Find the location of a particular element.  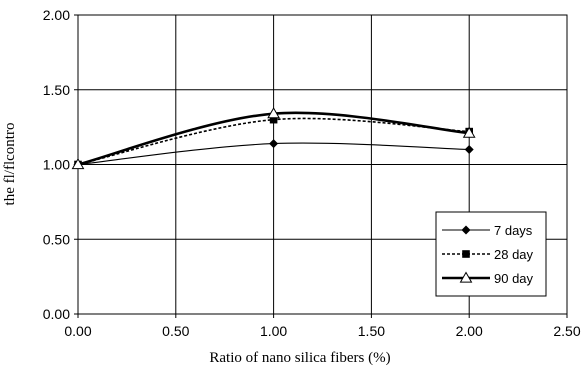

y-tick-label: 1.50 is located at coordinates (56, 90).